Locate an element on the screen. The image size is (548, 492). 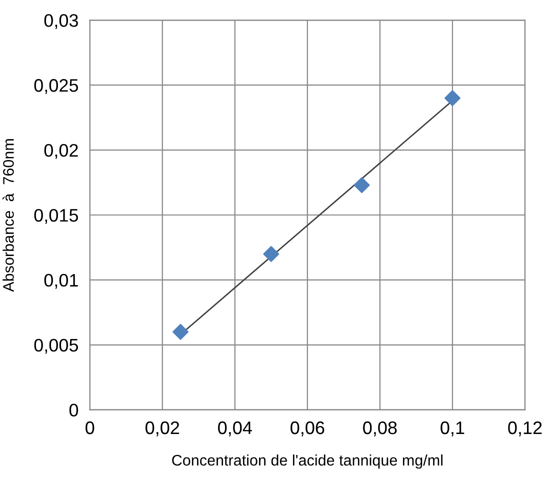
y-tick-label: 0,01 is located at coordinates (61, 281).